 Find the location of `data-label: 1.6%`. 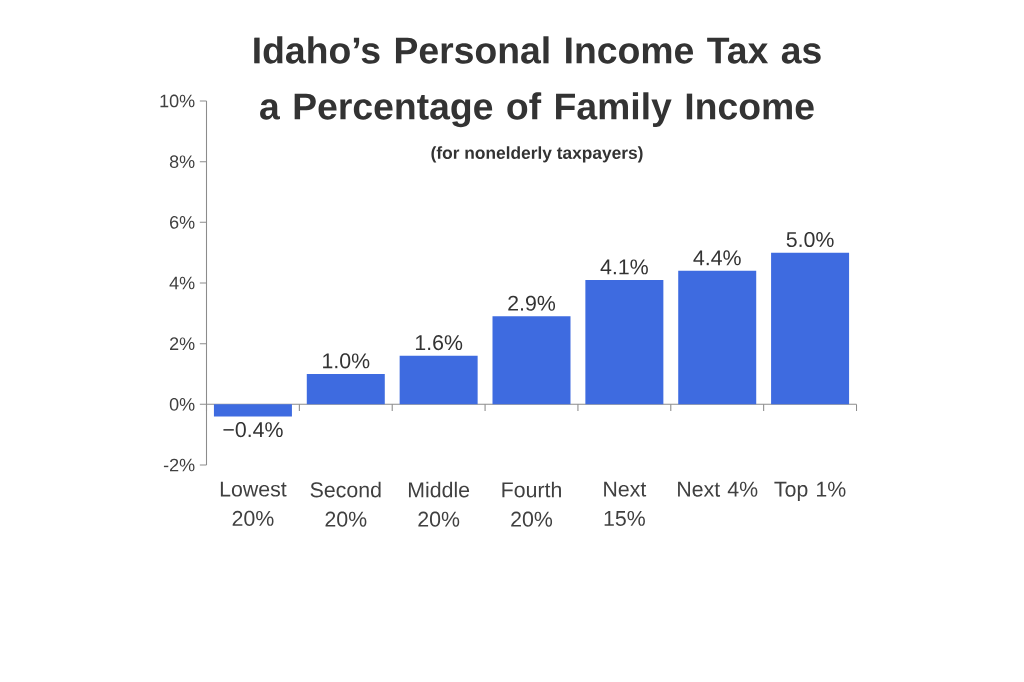

data-label: 1.6% is located at coordinates (439, 343).